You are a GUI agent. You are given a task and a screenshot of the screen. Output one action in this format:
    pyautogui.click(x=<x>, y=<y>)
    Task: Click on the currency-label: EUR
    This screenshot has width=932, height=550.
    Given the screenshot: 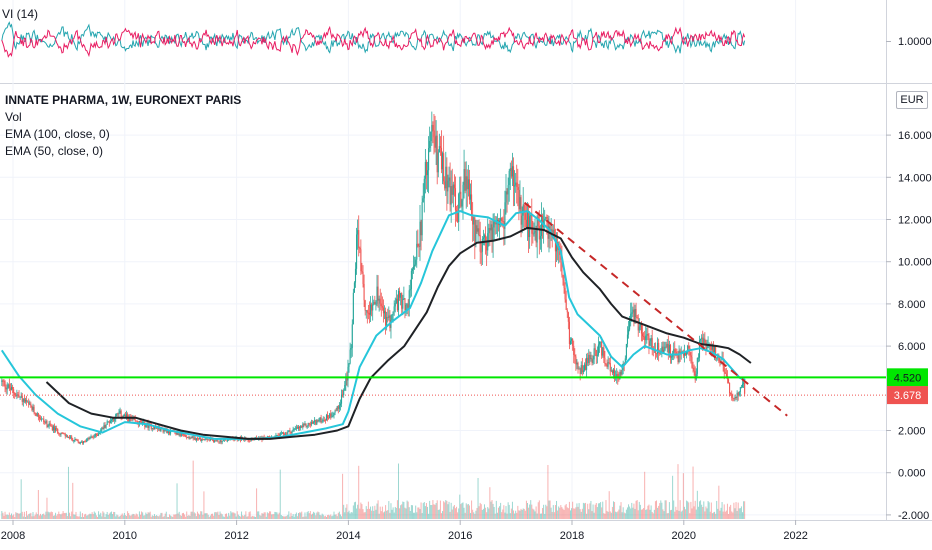 What is the action you would take?
    pyautogui.click(x=912, y=100)
    